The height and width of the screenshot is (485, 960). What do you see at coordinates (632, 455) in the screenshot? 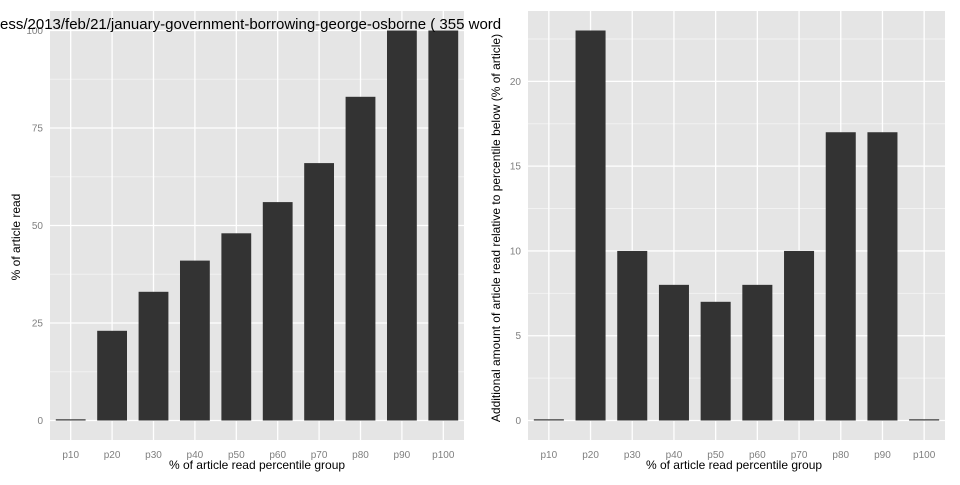
I see `right-x-tick-label: p30` at bounding box center [632, 455].